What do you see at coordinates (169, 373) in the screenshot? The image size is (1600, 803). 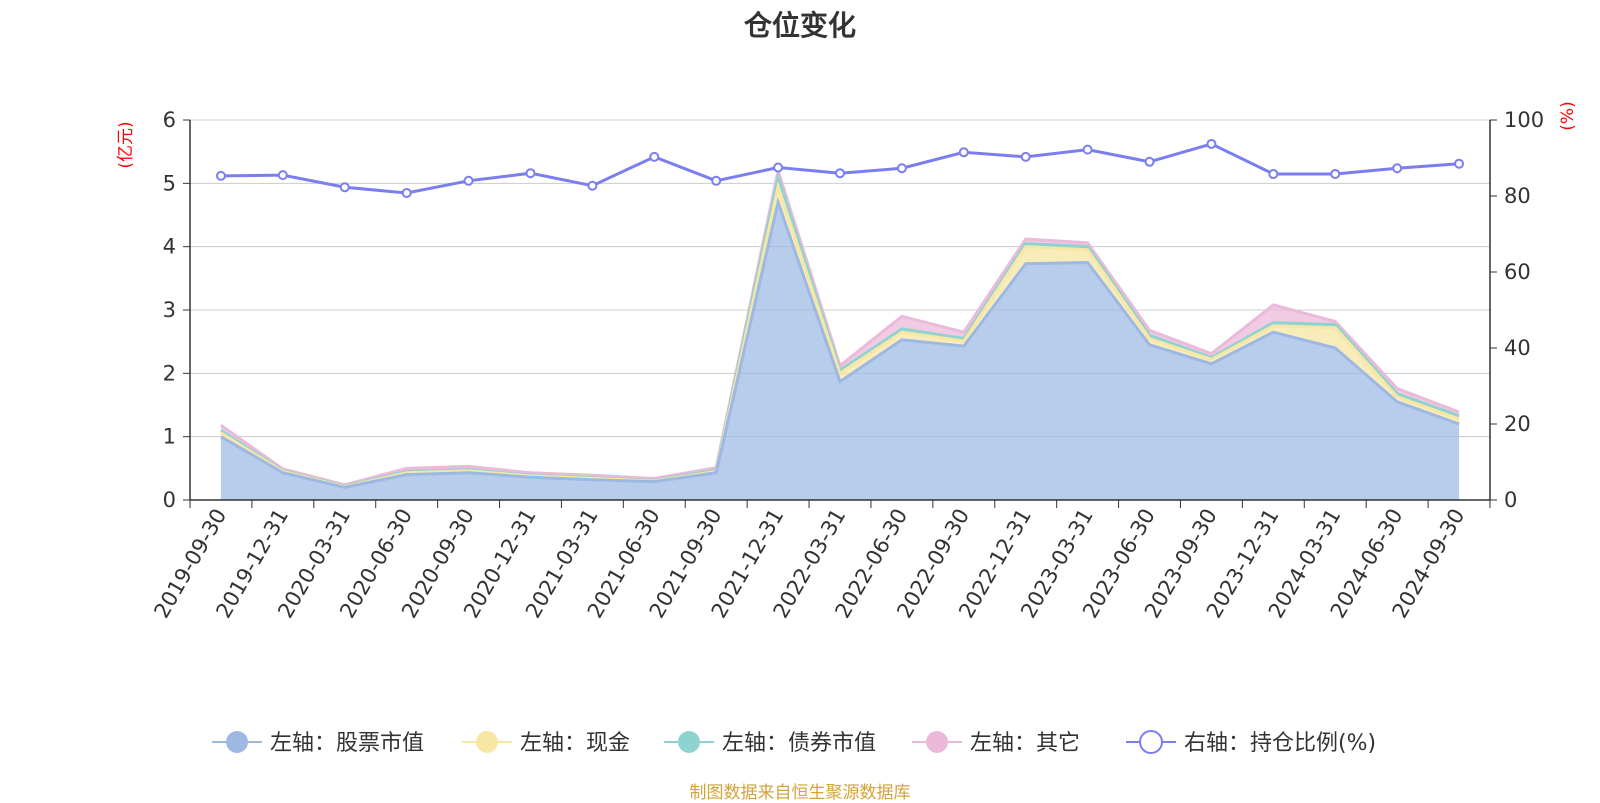 I see `left-axis-tick-label: 2` at bounding box center [169, 373].